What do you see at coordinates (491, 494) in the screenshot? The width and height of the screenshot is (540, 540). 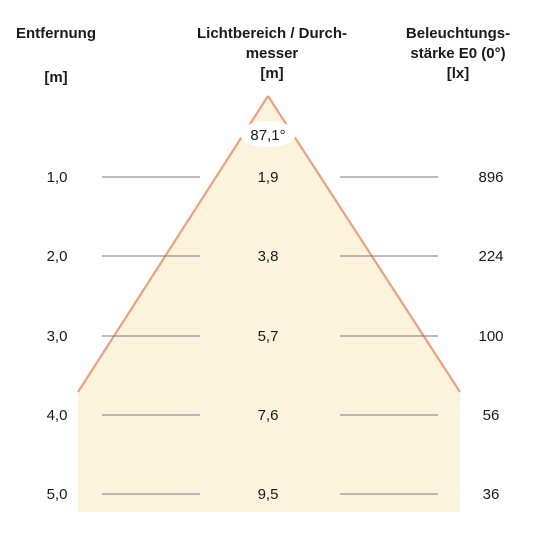 I see `illuminance-value: 36` at bounding box center [491, 494].